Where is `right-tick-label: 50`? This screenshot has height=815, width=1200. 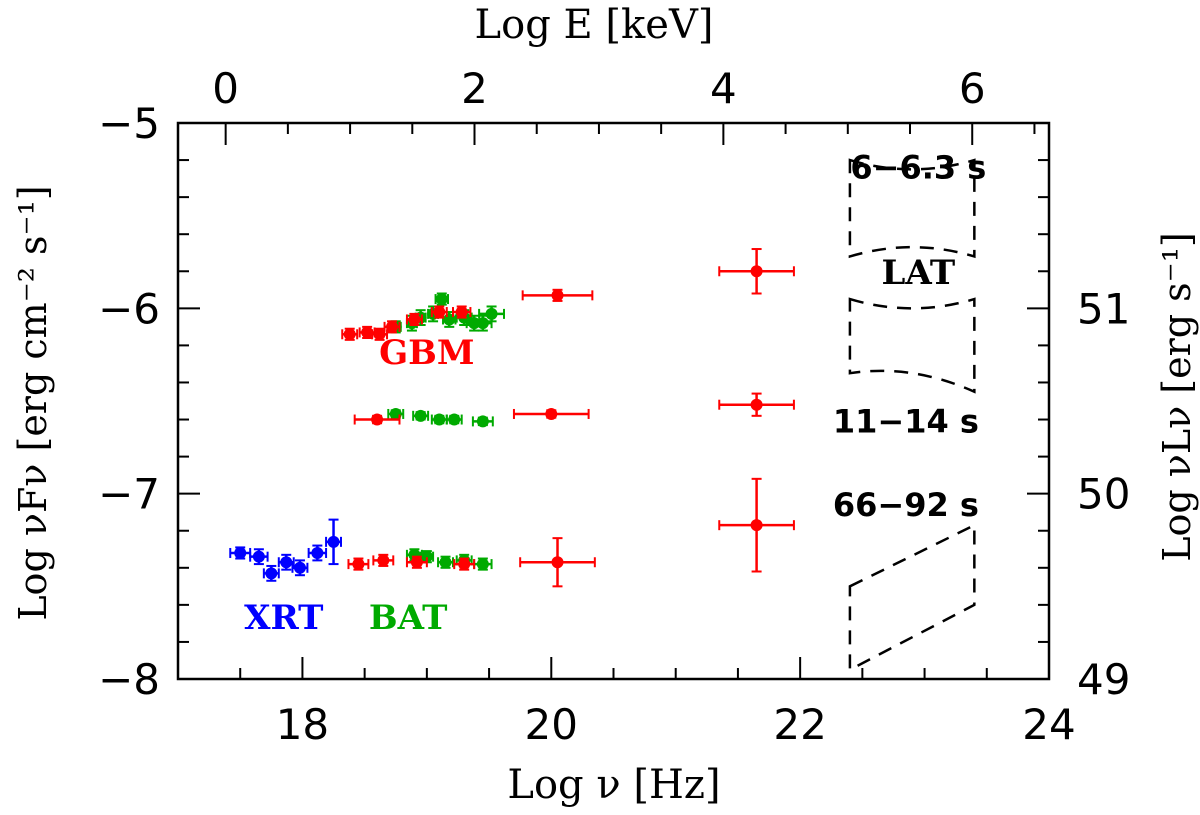 right-tick-label: 50 is located at coordinates (1103, 494).